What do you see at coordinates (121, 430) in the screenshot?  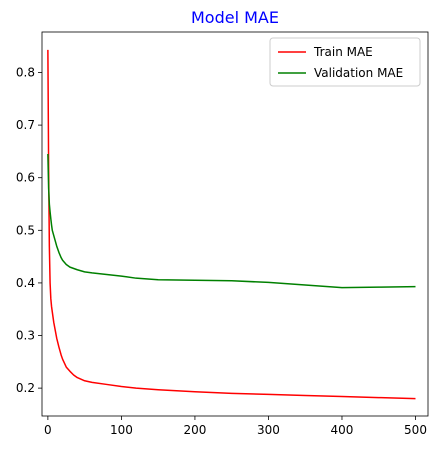 I see `x-tick-label: 100` at bounding box center [121, 430].